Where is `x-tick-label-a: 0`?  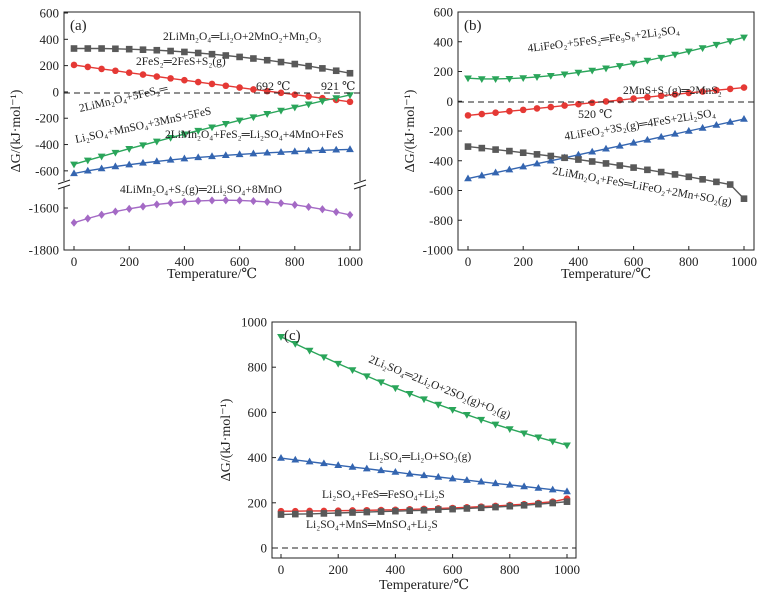 x-tick-label-a: 0 is located at coordinates (74, 261).